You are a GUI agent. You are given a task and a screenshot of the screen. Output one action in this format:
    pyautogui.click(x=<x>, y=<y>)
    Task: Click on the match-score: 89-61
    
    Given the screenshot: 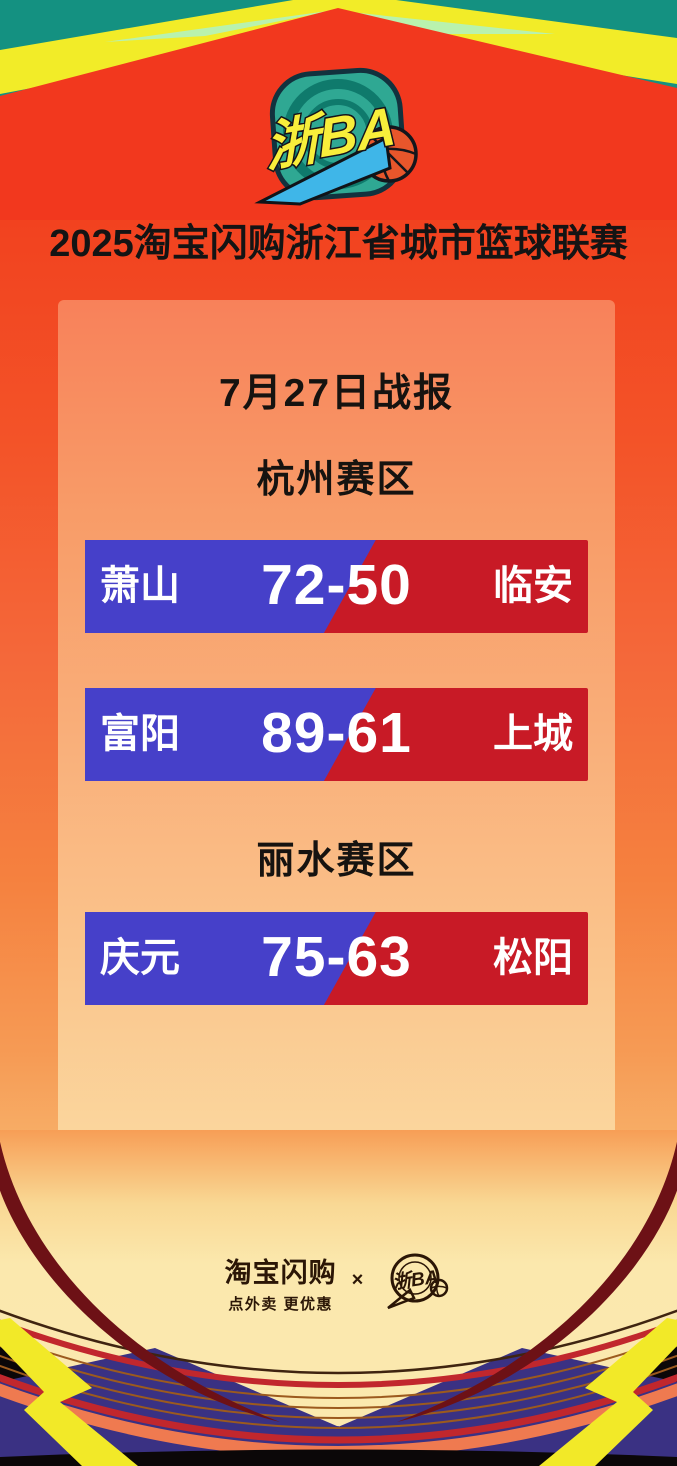 What is the action you would take?
    pyautogui.click(x=336, y=733)
    